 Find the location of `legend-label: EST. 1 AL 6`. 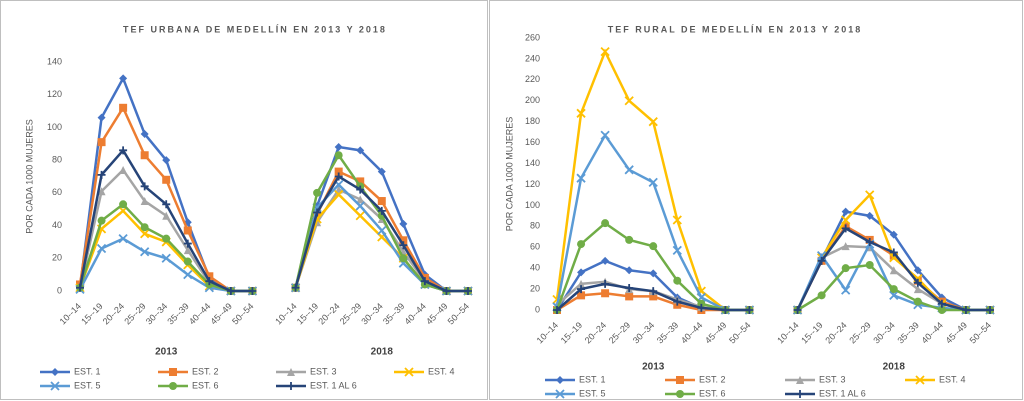

legend-label: EST. 1 AL 6 is located at coordinates (333, 385).